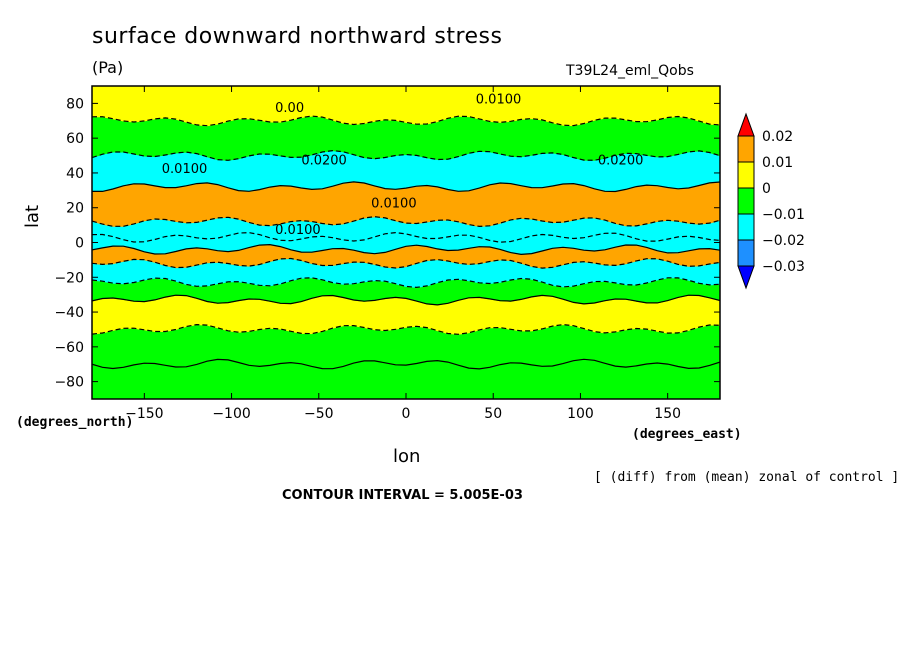  Describe the element at coordinates (289, 108) in the screenshot. I see `contour-label: 0.00` at that location.